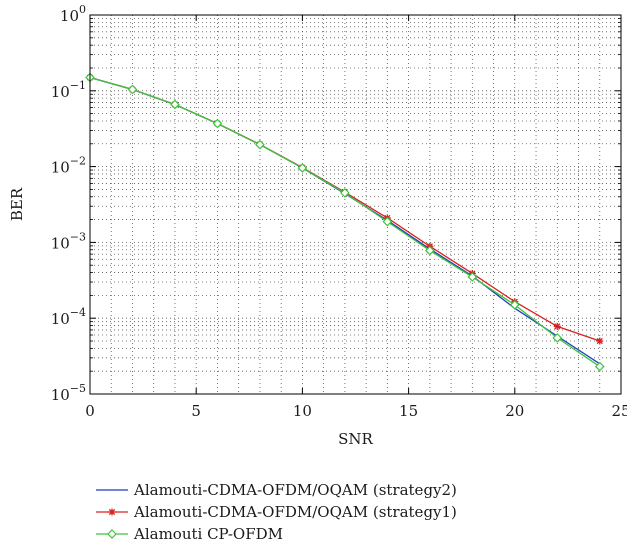 Image resolution: width=627 pixels, height=556 pixels. What do you see at coordinates (73, 14) in the screenshot?
I see `y-tick-label: 10⁰` at bounding box center [73, 14].